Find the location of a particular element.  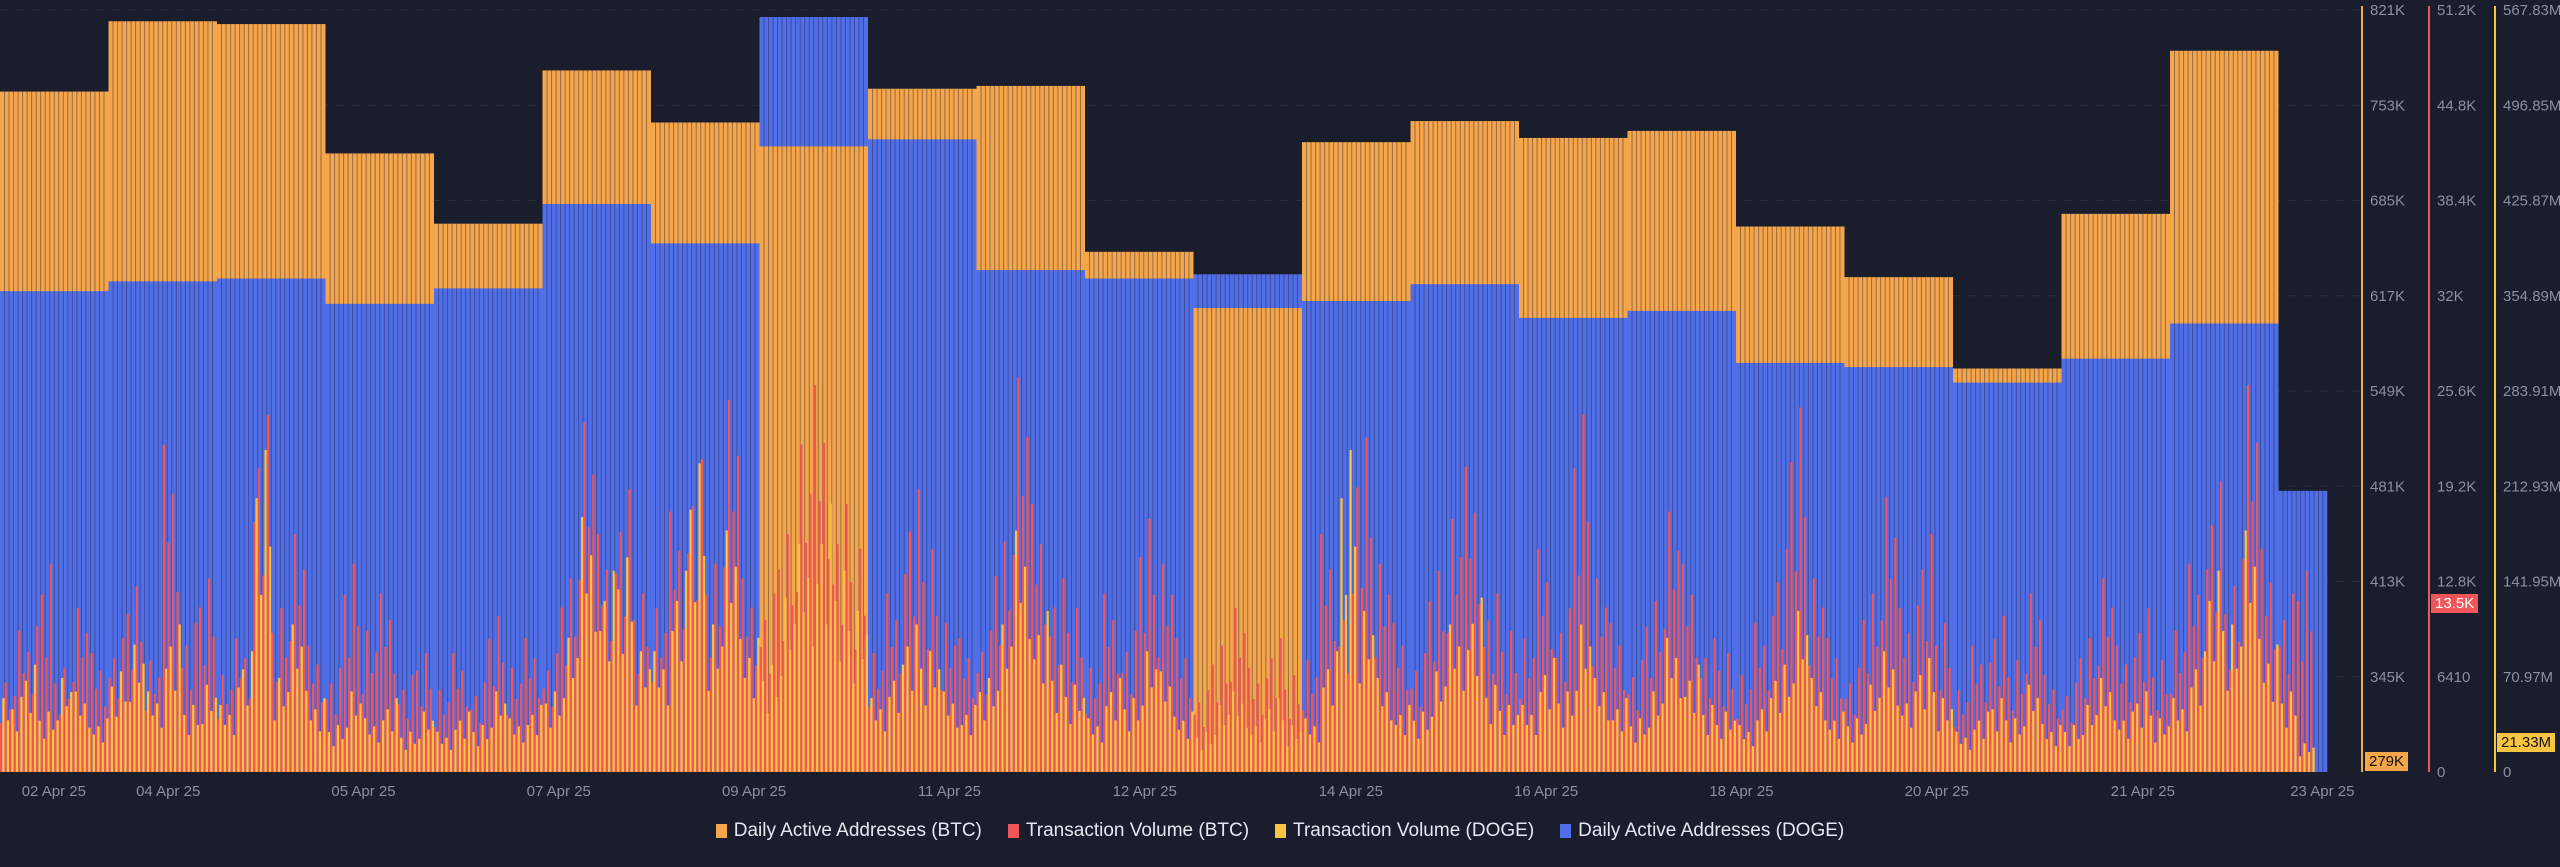

y-tick-label: 44.8K is located at coordinates (2456, 105).